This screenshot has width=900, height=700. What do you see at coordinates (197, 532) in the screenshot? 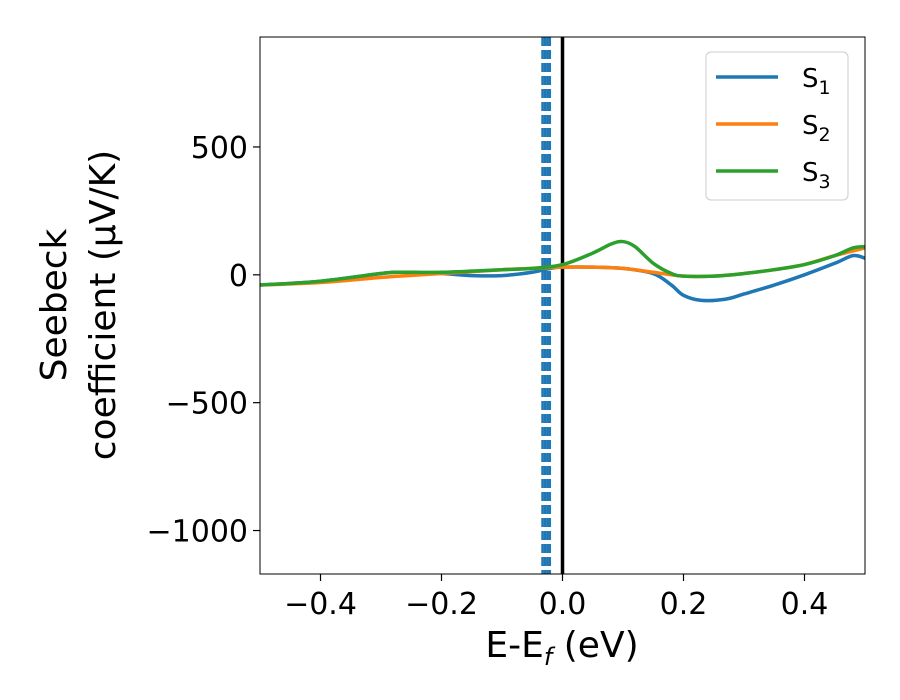
I see `y-tick-label: −1000` at bounding box center [197, 532].